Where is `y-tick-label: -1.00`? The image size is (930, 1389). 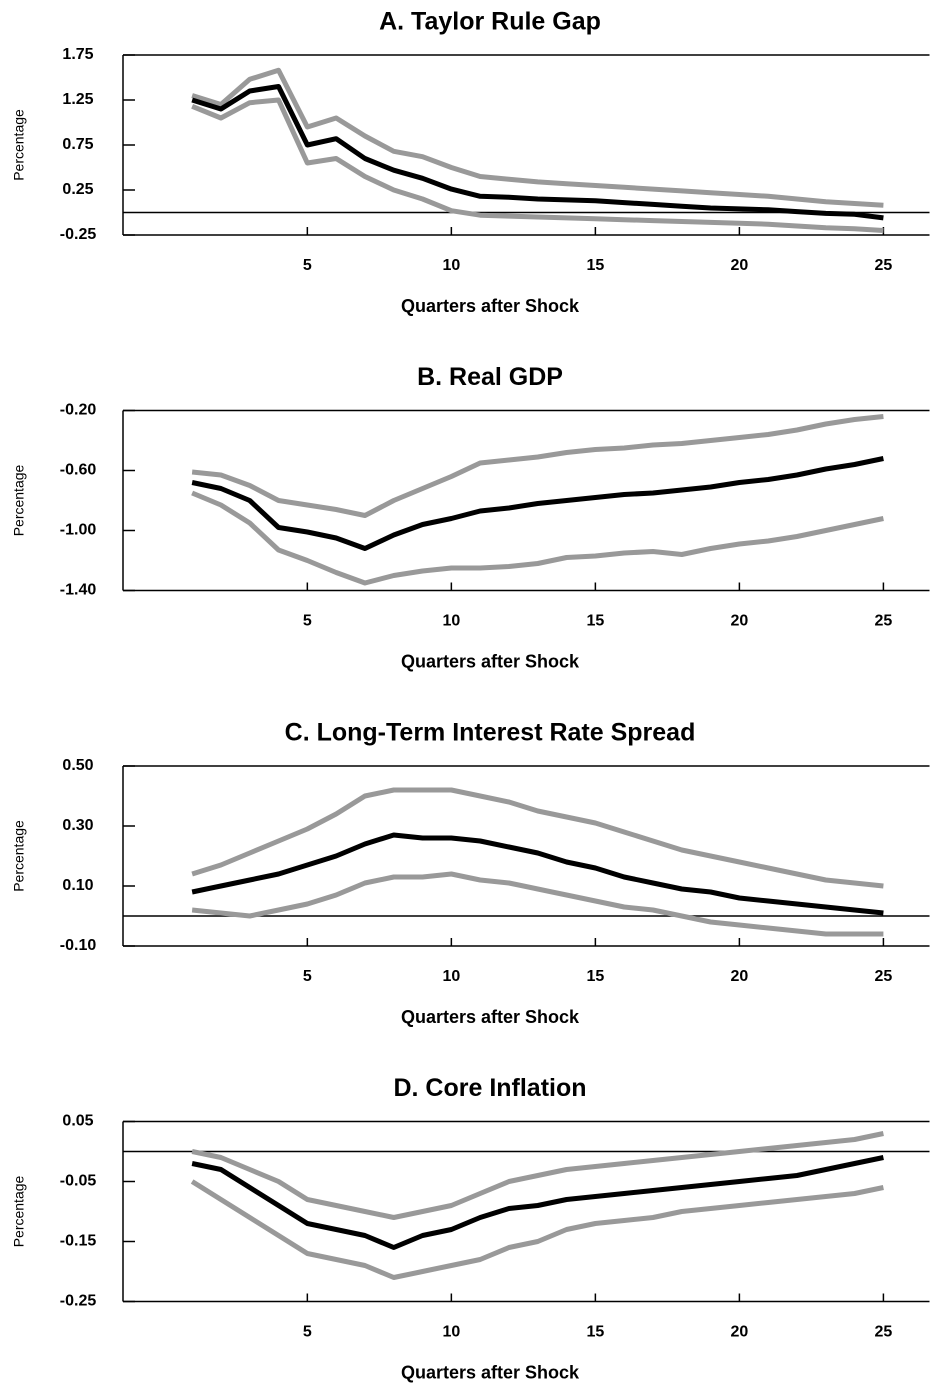 y-tick-label: -1.00 is located at coordinates (78, 530).